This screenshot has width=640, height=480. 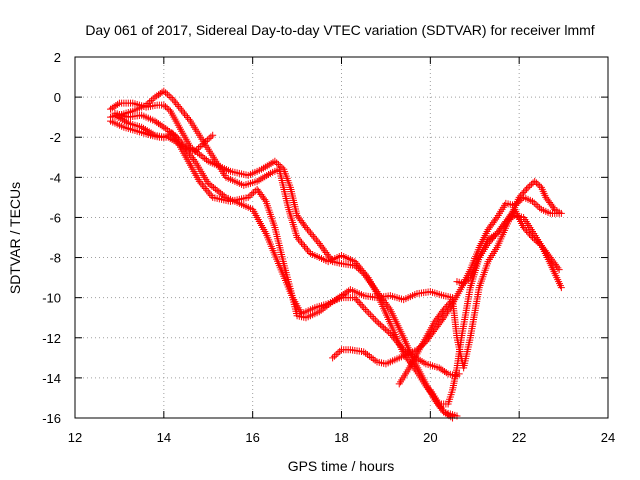 I want to click on x-tick-label: 12, so click(x=75, y=437).